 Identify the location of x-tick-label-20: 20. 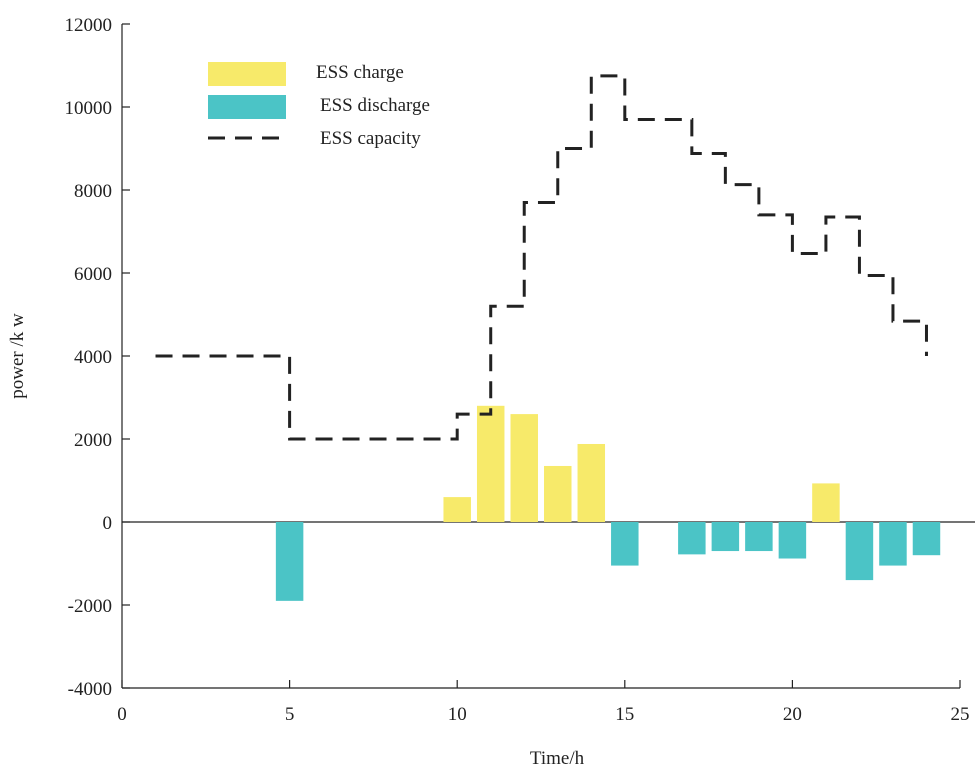
(792, 714).